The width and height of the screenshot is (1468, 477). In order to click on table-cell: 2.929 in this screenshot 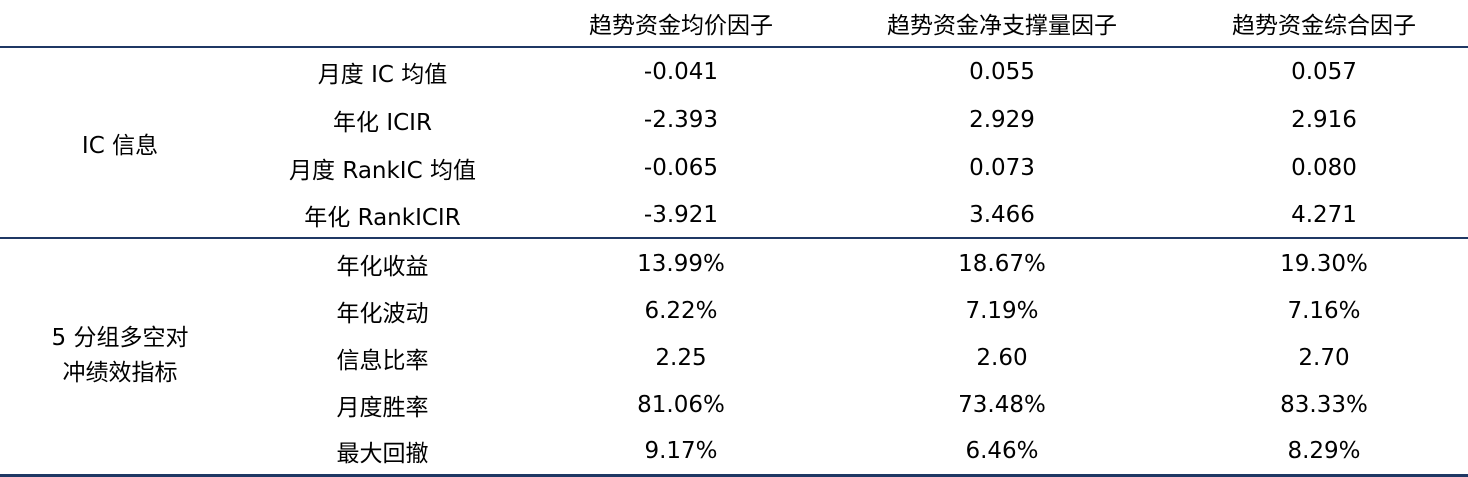, I will do `click(1002, 120)`.